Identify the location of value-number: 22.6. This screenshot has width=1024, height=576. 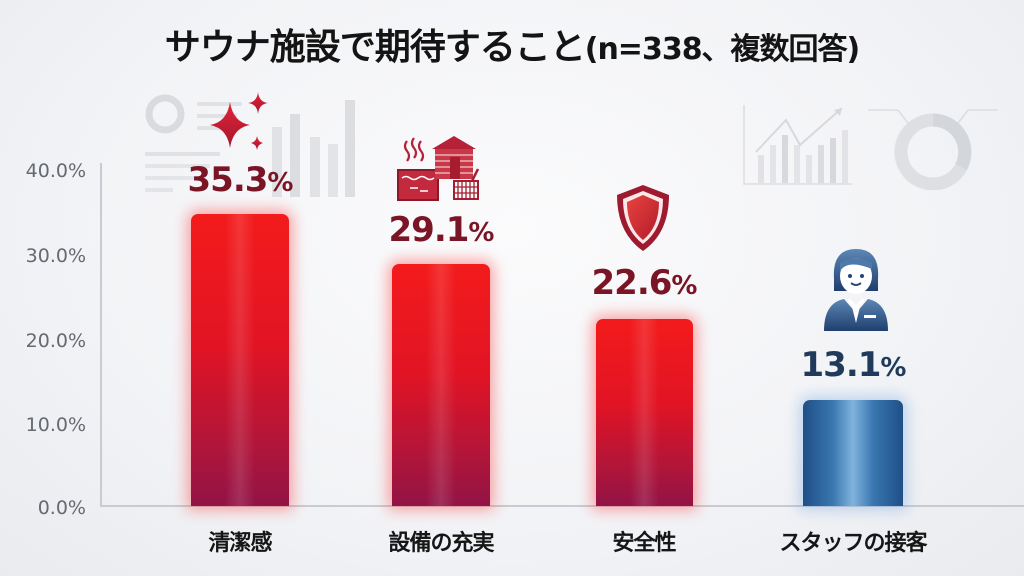
(632, 283).